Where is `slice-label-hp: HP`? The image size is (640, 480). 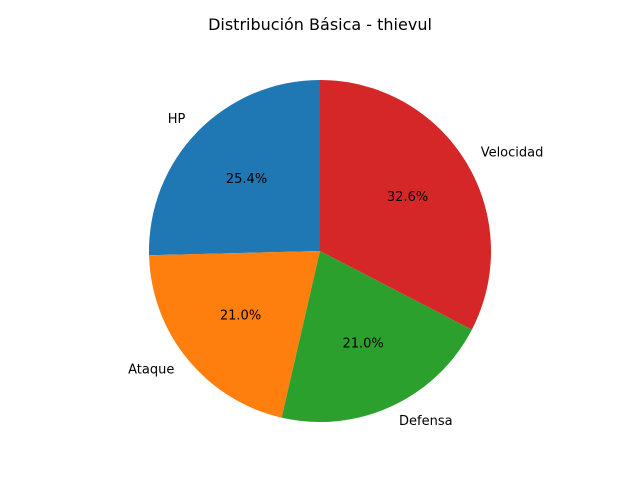 slice-label-hp: HP is located at coordinates (177, 119).